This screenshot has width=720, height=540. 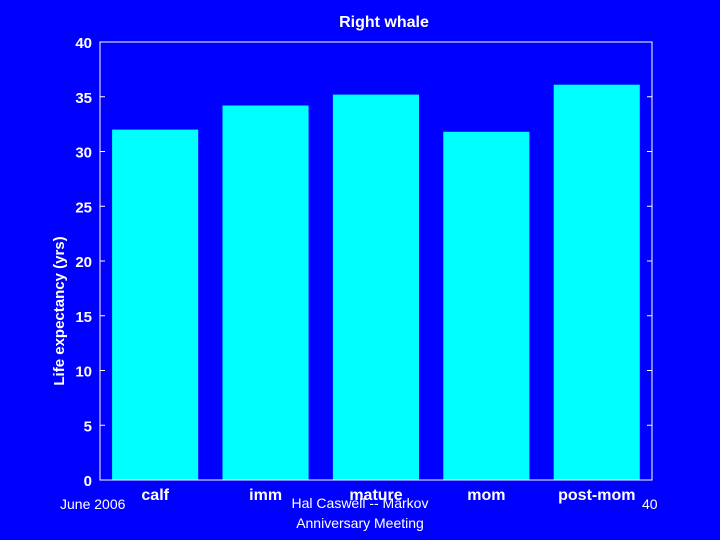 I want to click on y-tick-label-15: 15, so click(x=83, y=317).